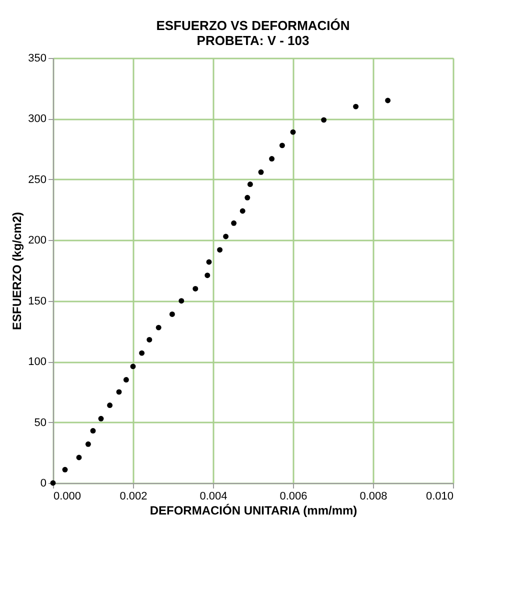 This screenshot has width=516, height=594. Describe the element at coordinates (37, 240) in the screenshot. I see `y-tick-label: 200` at that location.